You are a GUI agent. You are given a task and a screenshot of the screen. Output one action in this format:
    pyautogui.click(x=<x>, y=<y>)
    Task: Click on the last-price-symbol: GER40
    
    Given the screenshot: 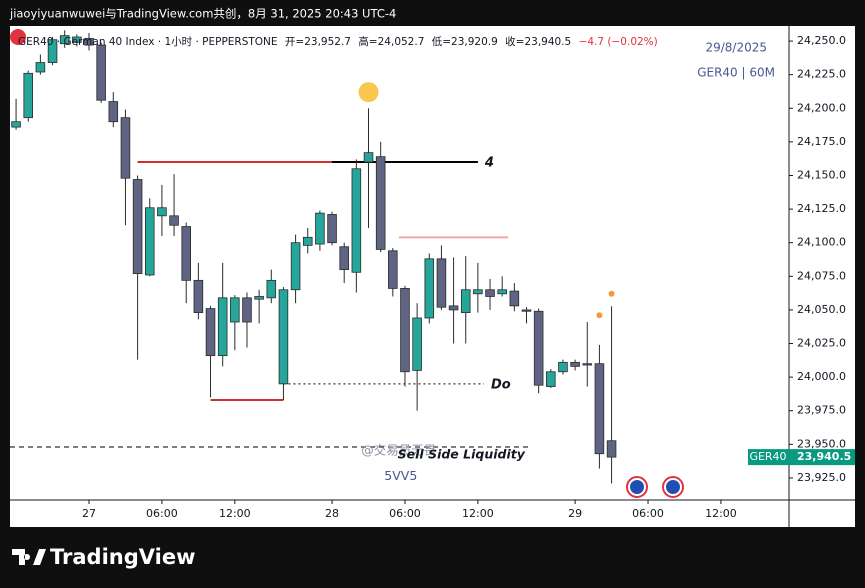 What is the action you would take?
    pyautogui.click(x=767, y=456)
    